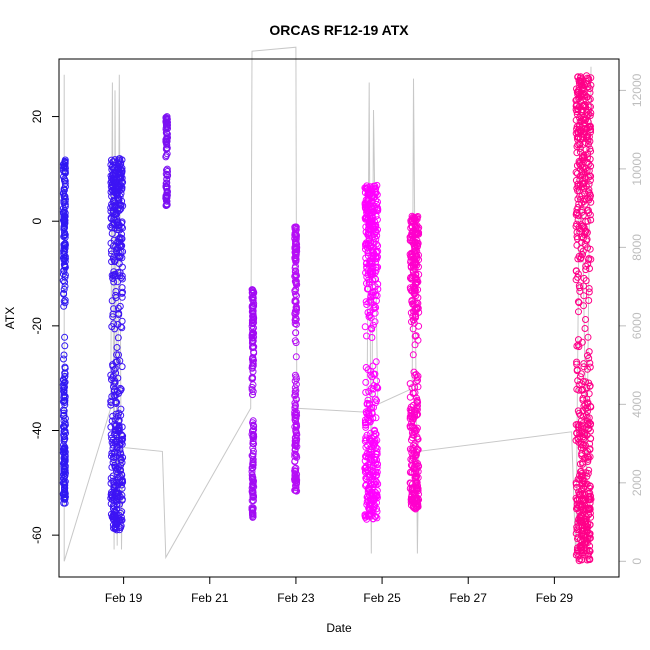 This screenshot has height=650, width=650. I want to click on y-tick-label: -20, so click(37, 326).